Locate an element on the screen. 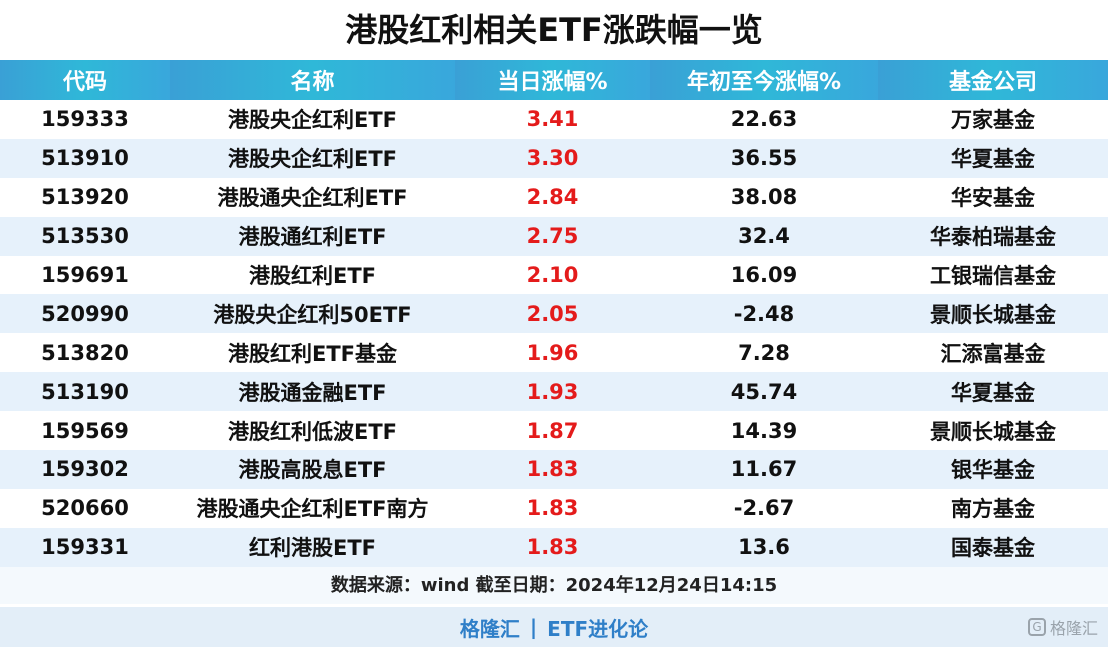  cell-fund-company: 南方基金 is located at coordinates (993, 508).